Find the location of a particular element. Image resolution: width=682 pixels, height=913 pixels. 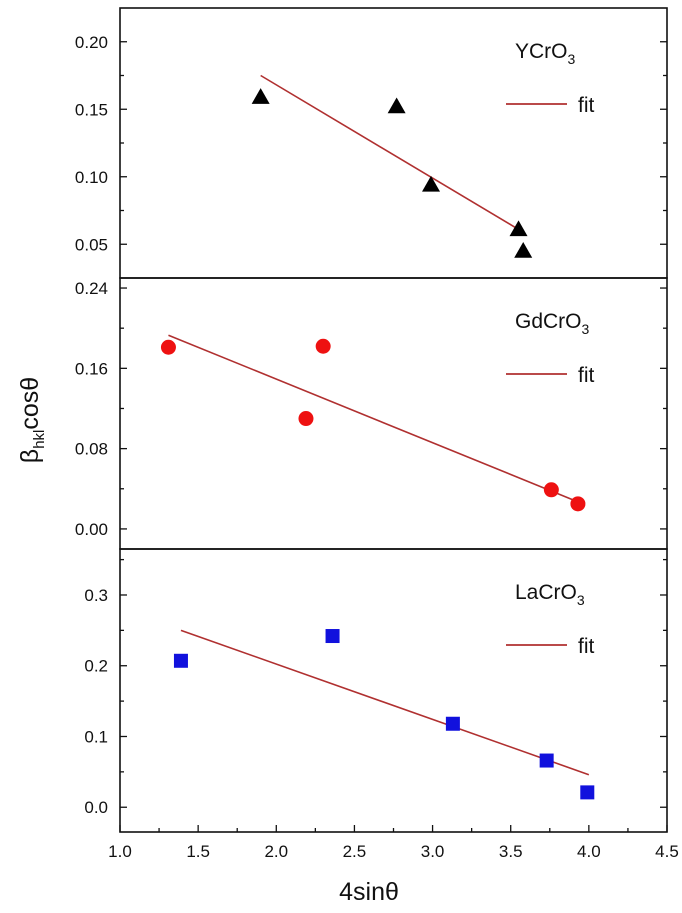

y-tick-label: 0.10 is located at coordinates (91, 177).